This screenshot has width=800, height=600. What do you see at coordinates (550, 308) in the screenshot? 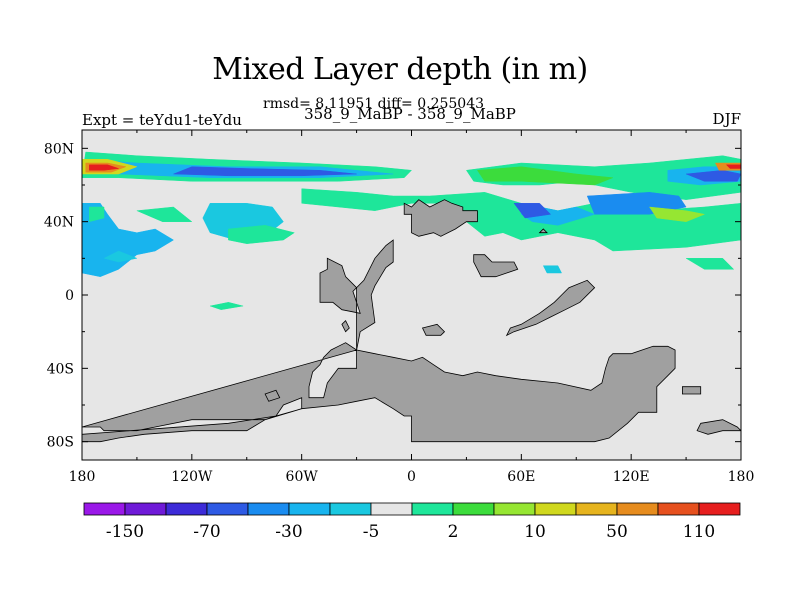
I see `land-continent-east-mid` at bounding box center [550, 308].